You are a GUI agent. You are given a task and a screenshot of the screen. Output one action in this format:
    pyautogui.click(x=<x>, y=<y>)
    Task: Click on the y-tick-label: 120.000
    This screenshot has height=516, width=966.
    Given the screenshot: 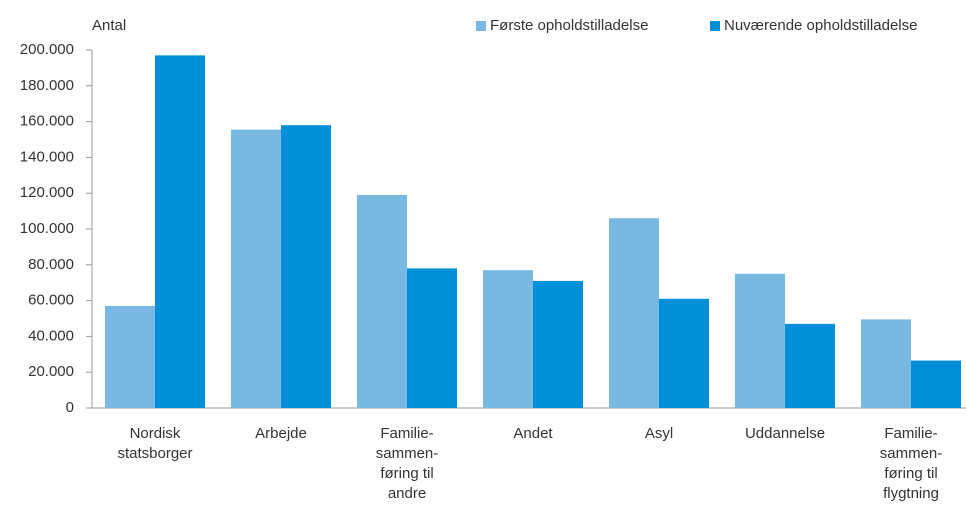 What is the action you would take?
    pyautogui.click(x=47, y=192)
    